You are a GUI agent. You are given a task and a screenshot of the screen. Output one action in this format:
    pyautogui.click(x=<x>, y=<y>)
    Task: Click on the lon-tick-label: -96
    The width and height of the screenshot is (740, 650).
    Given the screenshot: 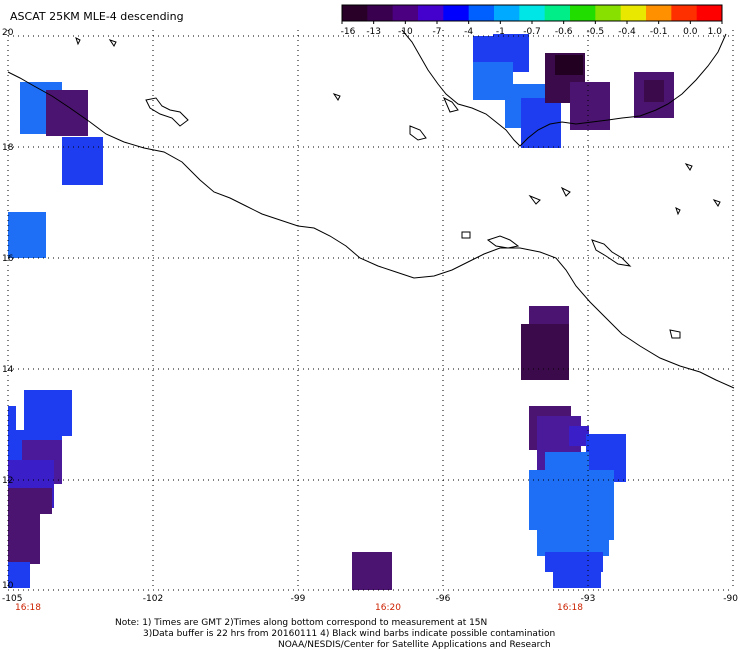 What is the action you would take?
    pyautogui.click(x=443, y=599)
    